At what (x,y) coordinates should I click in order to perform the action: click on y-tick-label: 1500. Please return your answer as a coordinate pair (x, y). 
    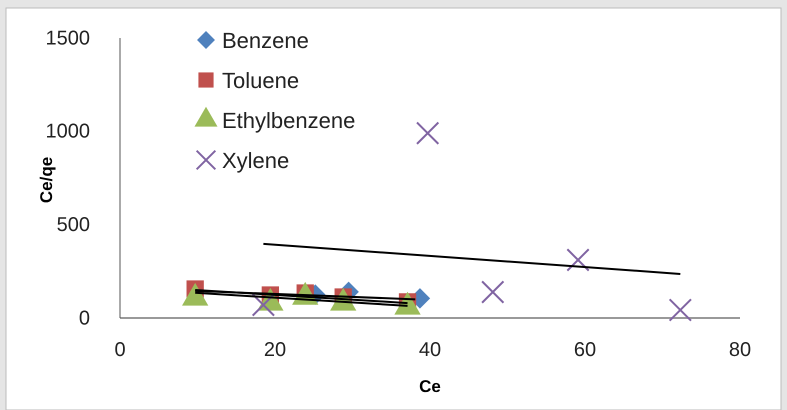
    Looking at the image, I should click on (68, 38).